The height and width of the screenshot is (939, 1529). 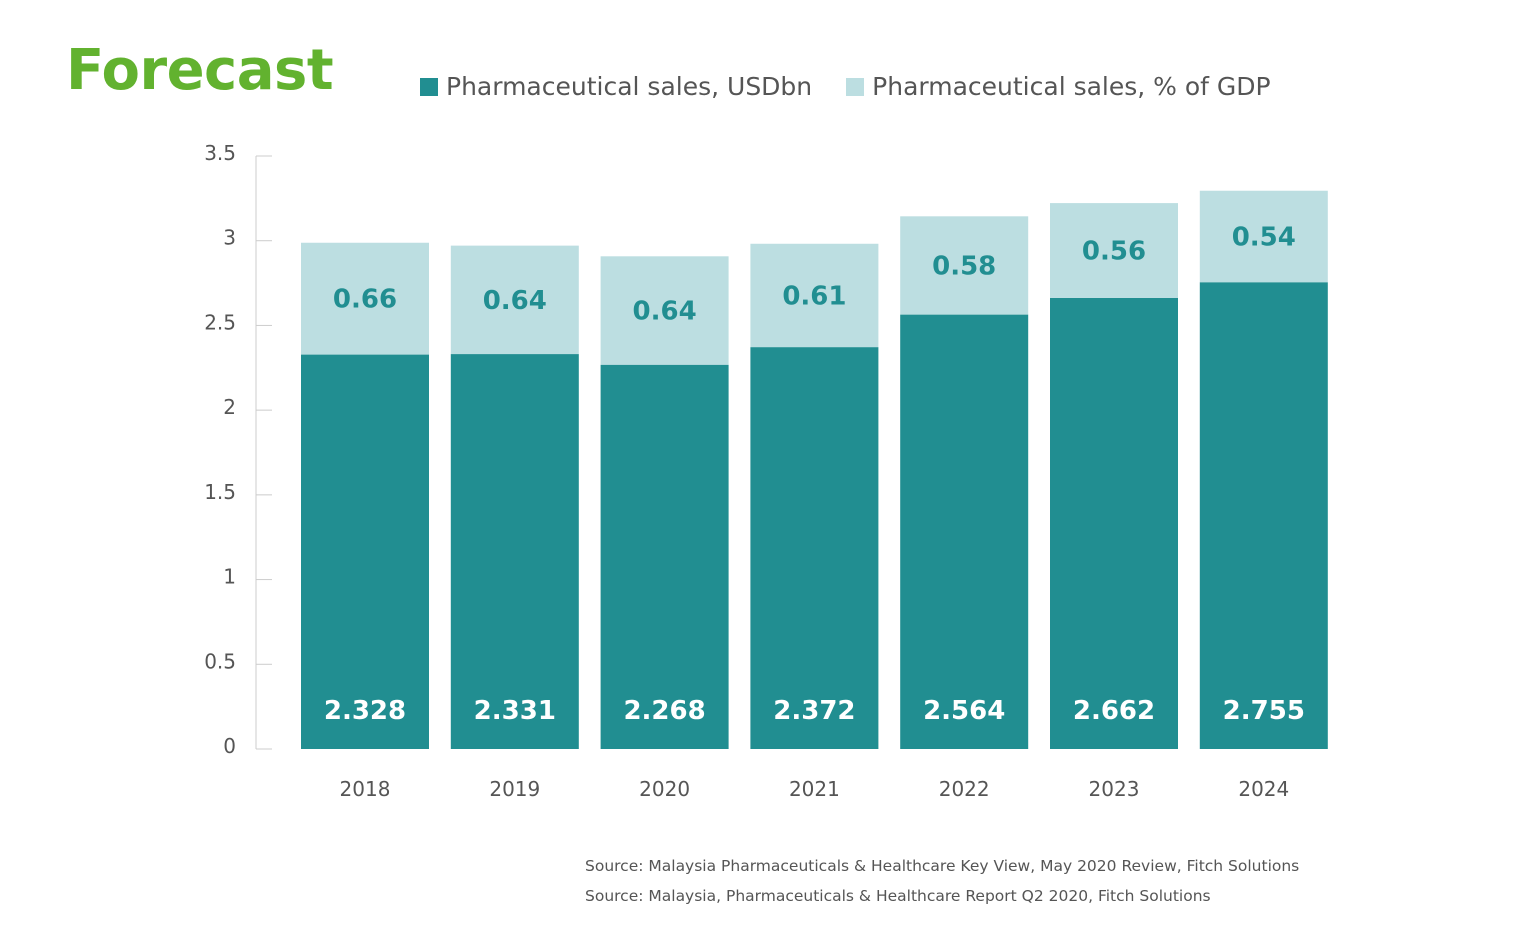 What do you see at coordinates (515, 711) in the screenshot?
I see `data-label-usd: 2.331` at bounding box center [515, 711].